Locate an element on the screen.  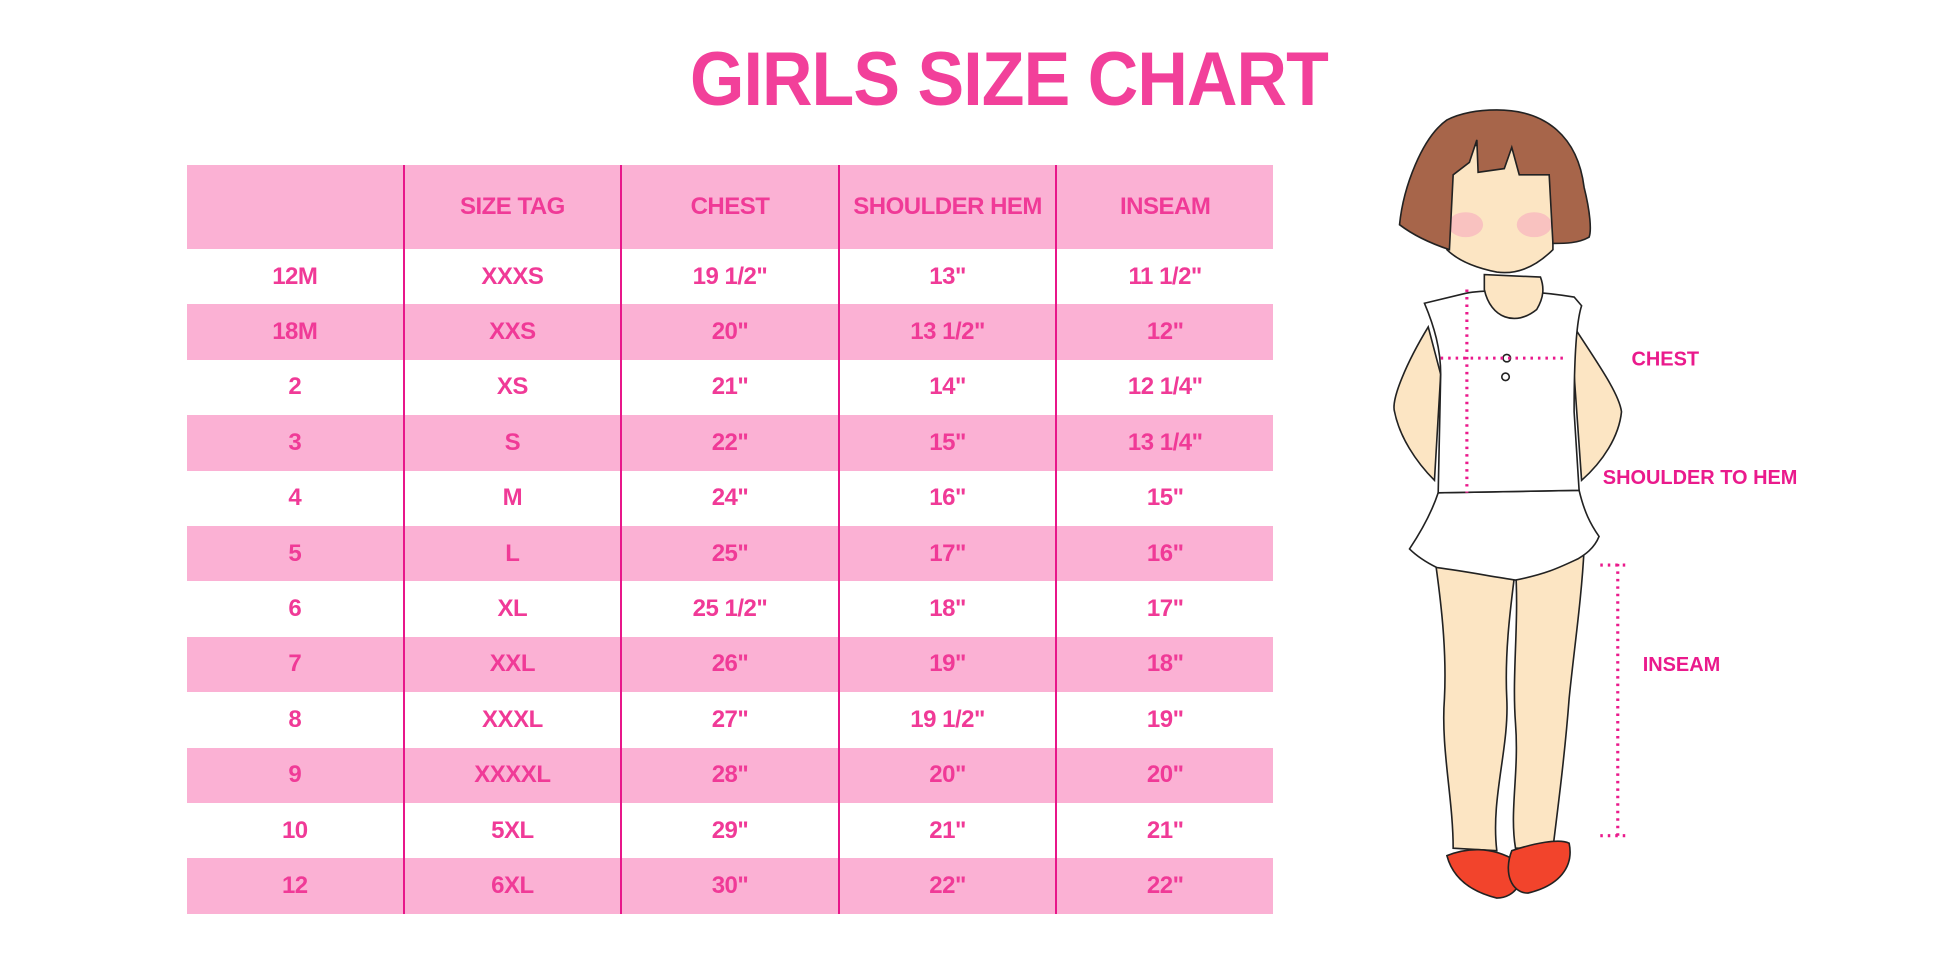
cell-chest: 20" is located at coordinates (729, 332).